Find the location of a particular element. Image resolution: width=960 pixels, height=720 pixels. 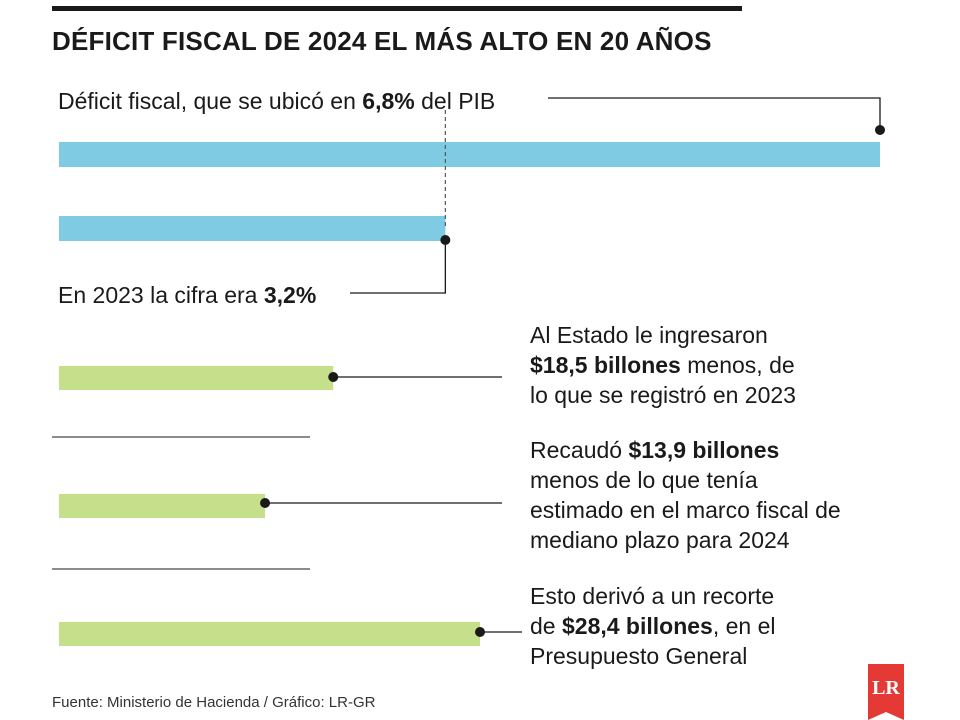

lr-logo: LR is located at coordinates (886, 692).